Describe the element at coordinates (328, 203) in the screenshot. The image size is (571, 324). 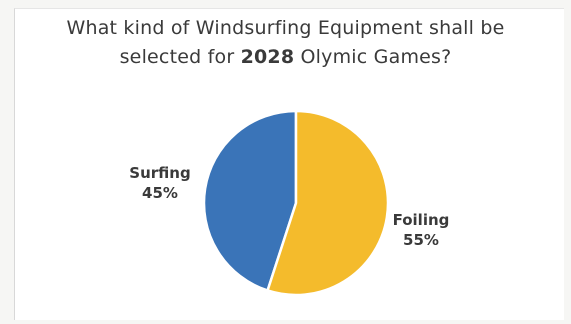
I see `pie-slice-foiling` at that location.